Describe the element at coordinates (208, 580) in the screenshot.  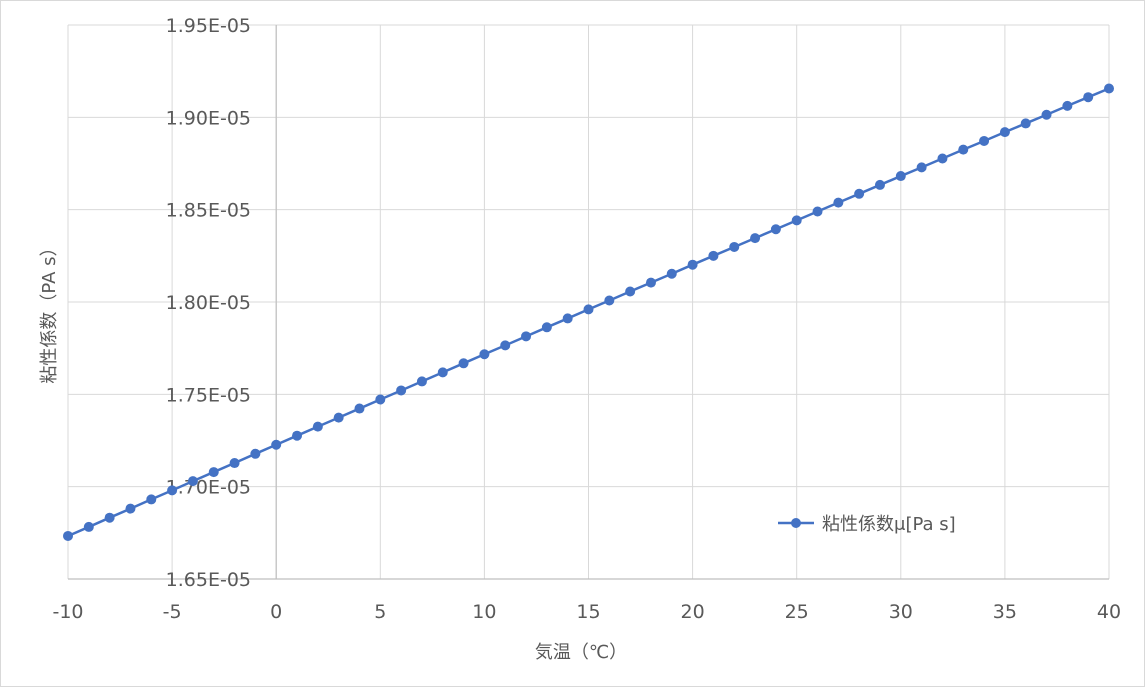
I see `y-tick-label: 1.65E-05` at that location.